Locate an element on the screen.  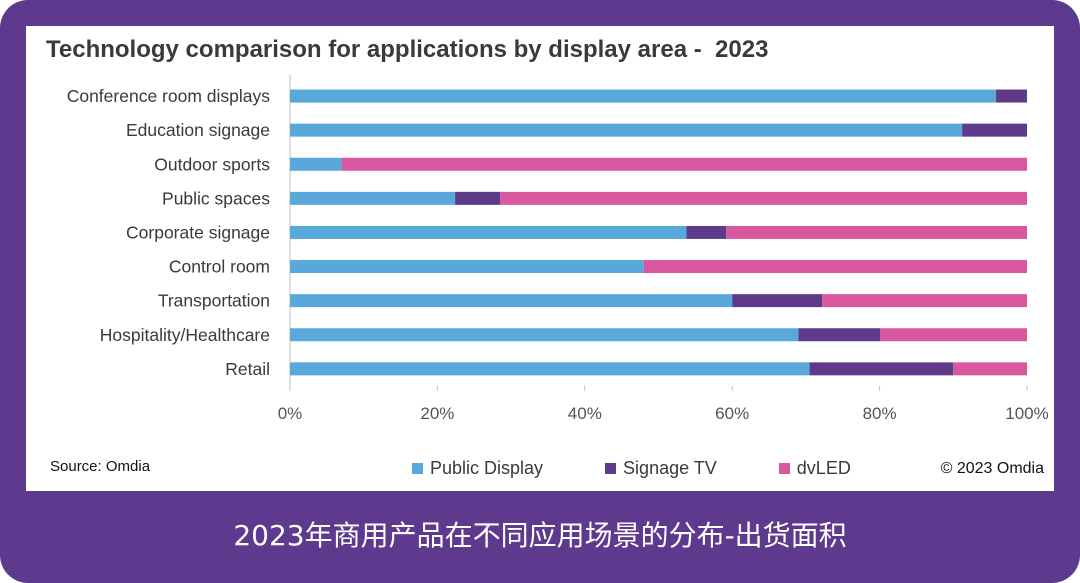
legend-item: dvLED is located at coordinates (814, 468).